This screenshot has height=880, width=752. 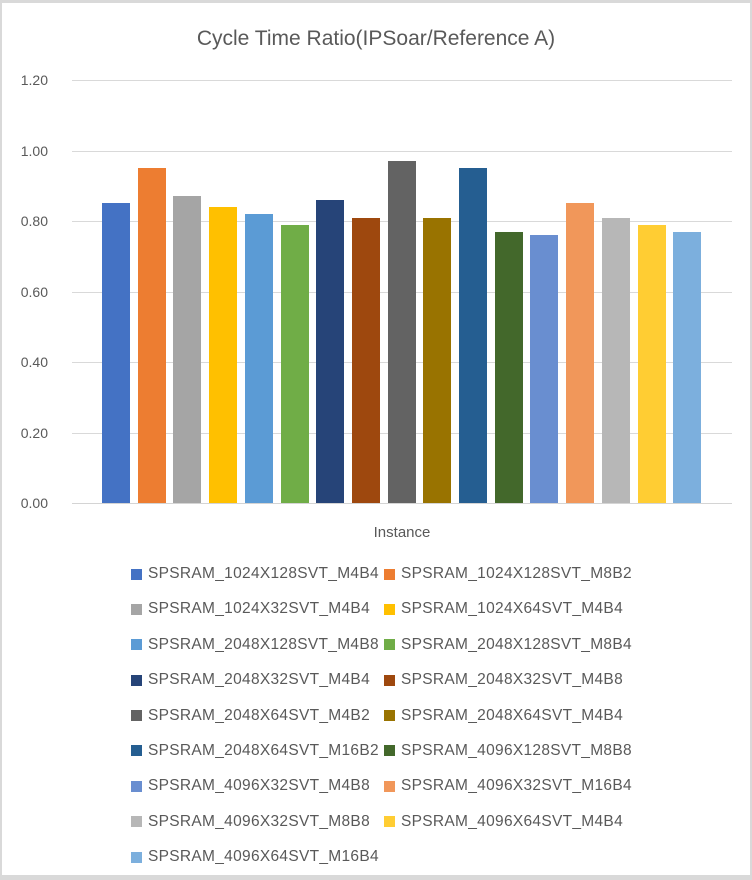 I want to click on legend-item: SPSRAM_4096X32SVT_M4B8, so click(x=257, y=786).